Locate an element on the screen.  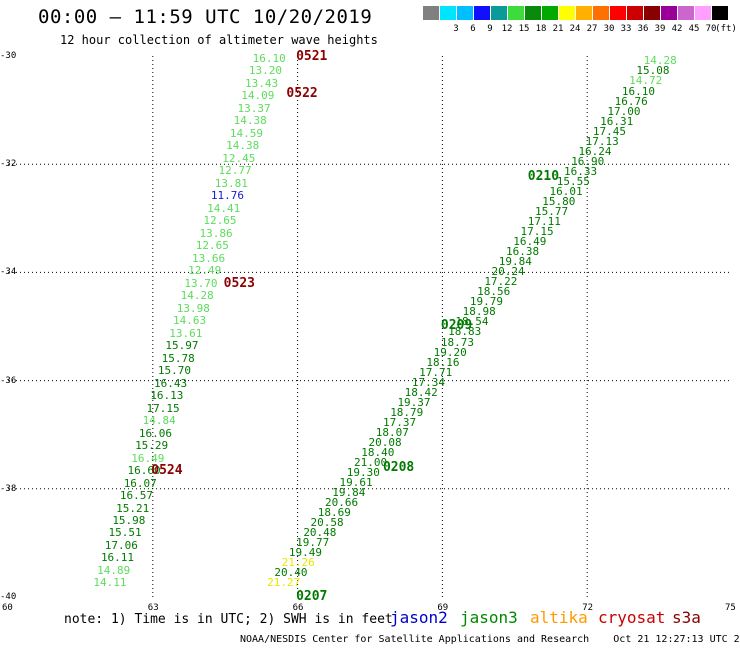
track-b-swh-value: 18.42 is located at coordinates (421, 392).